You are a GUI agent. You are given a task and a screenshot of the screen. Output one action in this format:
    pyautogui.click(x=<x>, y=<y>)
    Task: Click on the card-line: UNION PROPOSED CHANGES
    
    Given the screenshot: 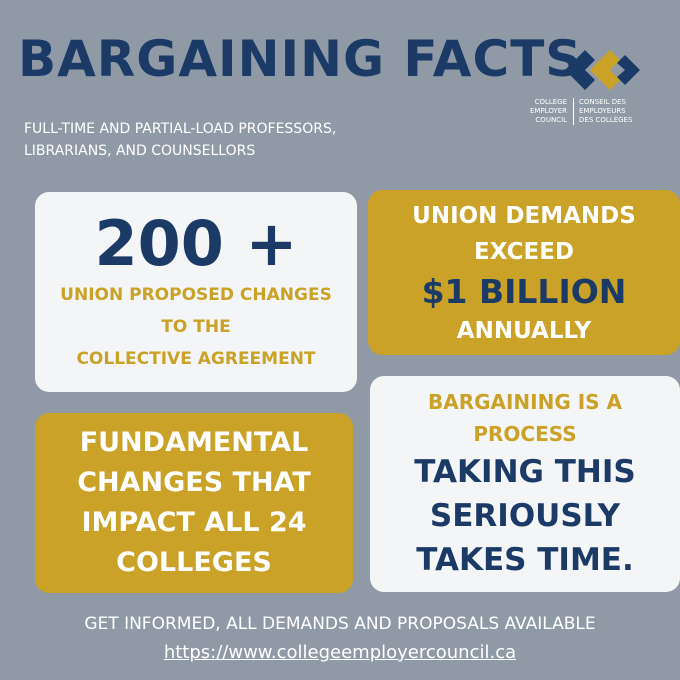 What is the action you would take?
    pyautogui.click(x=196, y=295)
    